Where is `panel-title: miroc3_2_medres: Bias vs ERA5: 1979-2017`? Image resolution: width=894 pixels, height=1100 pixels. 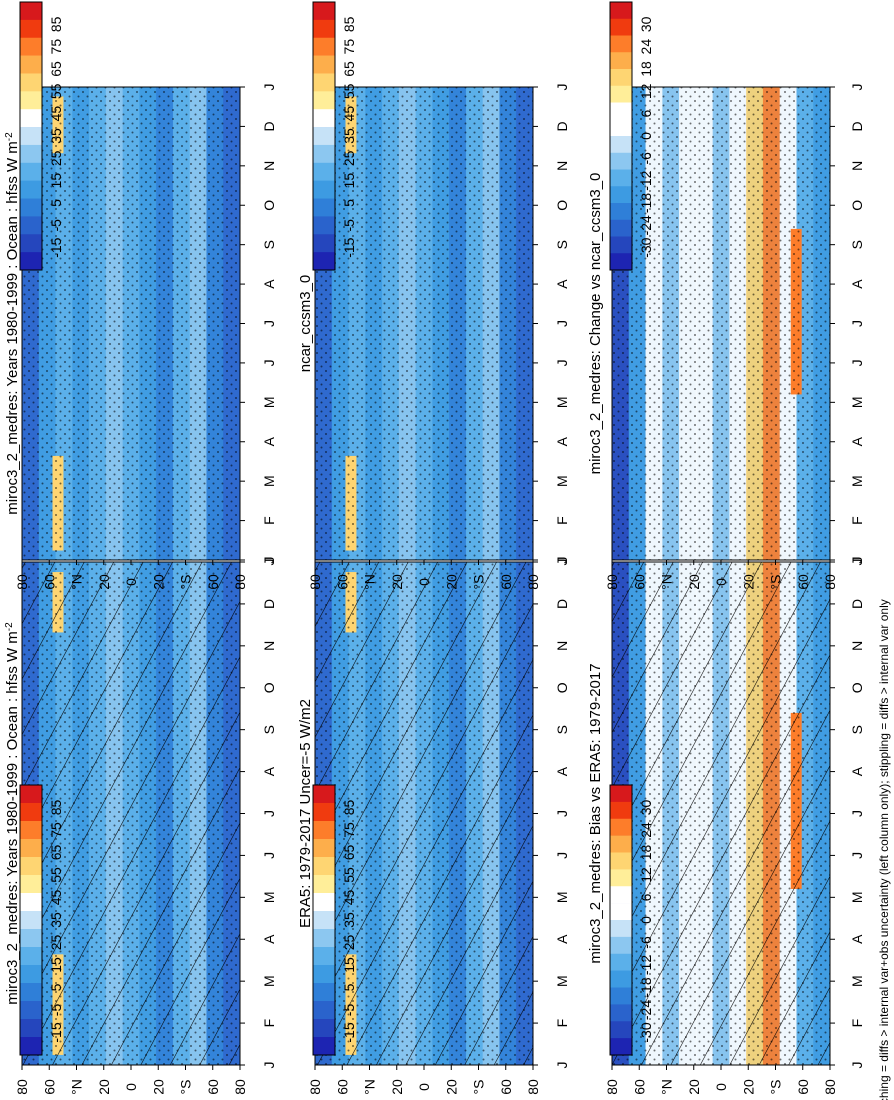 panel-title: miroc3_2_medres: Bias vs ERA5: 1979-2017 is located at coordinates (595, 813).